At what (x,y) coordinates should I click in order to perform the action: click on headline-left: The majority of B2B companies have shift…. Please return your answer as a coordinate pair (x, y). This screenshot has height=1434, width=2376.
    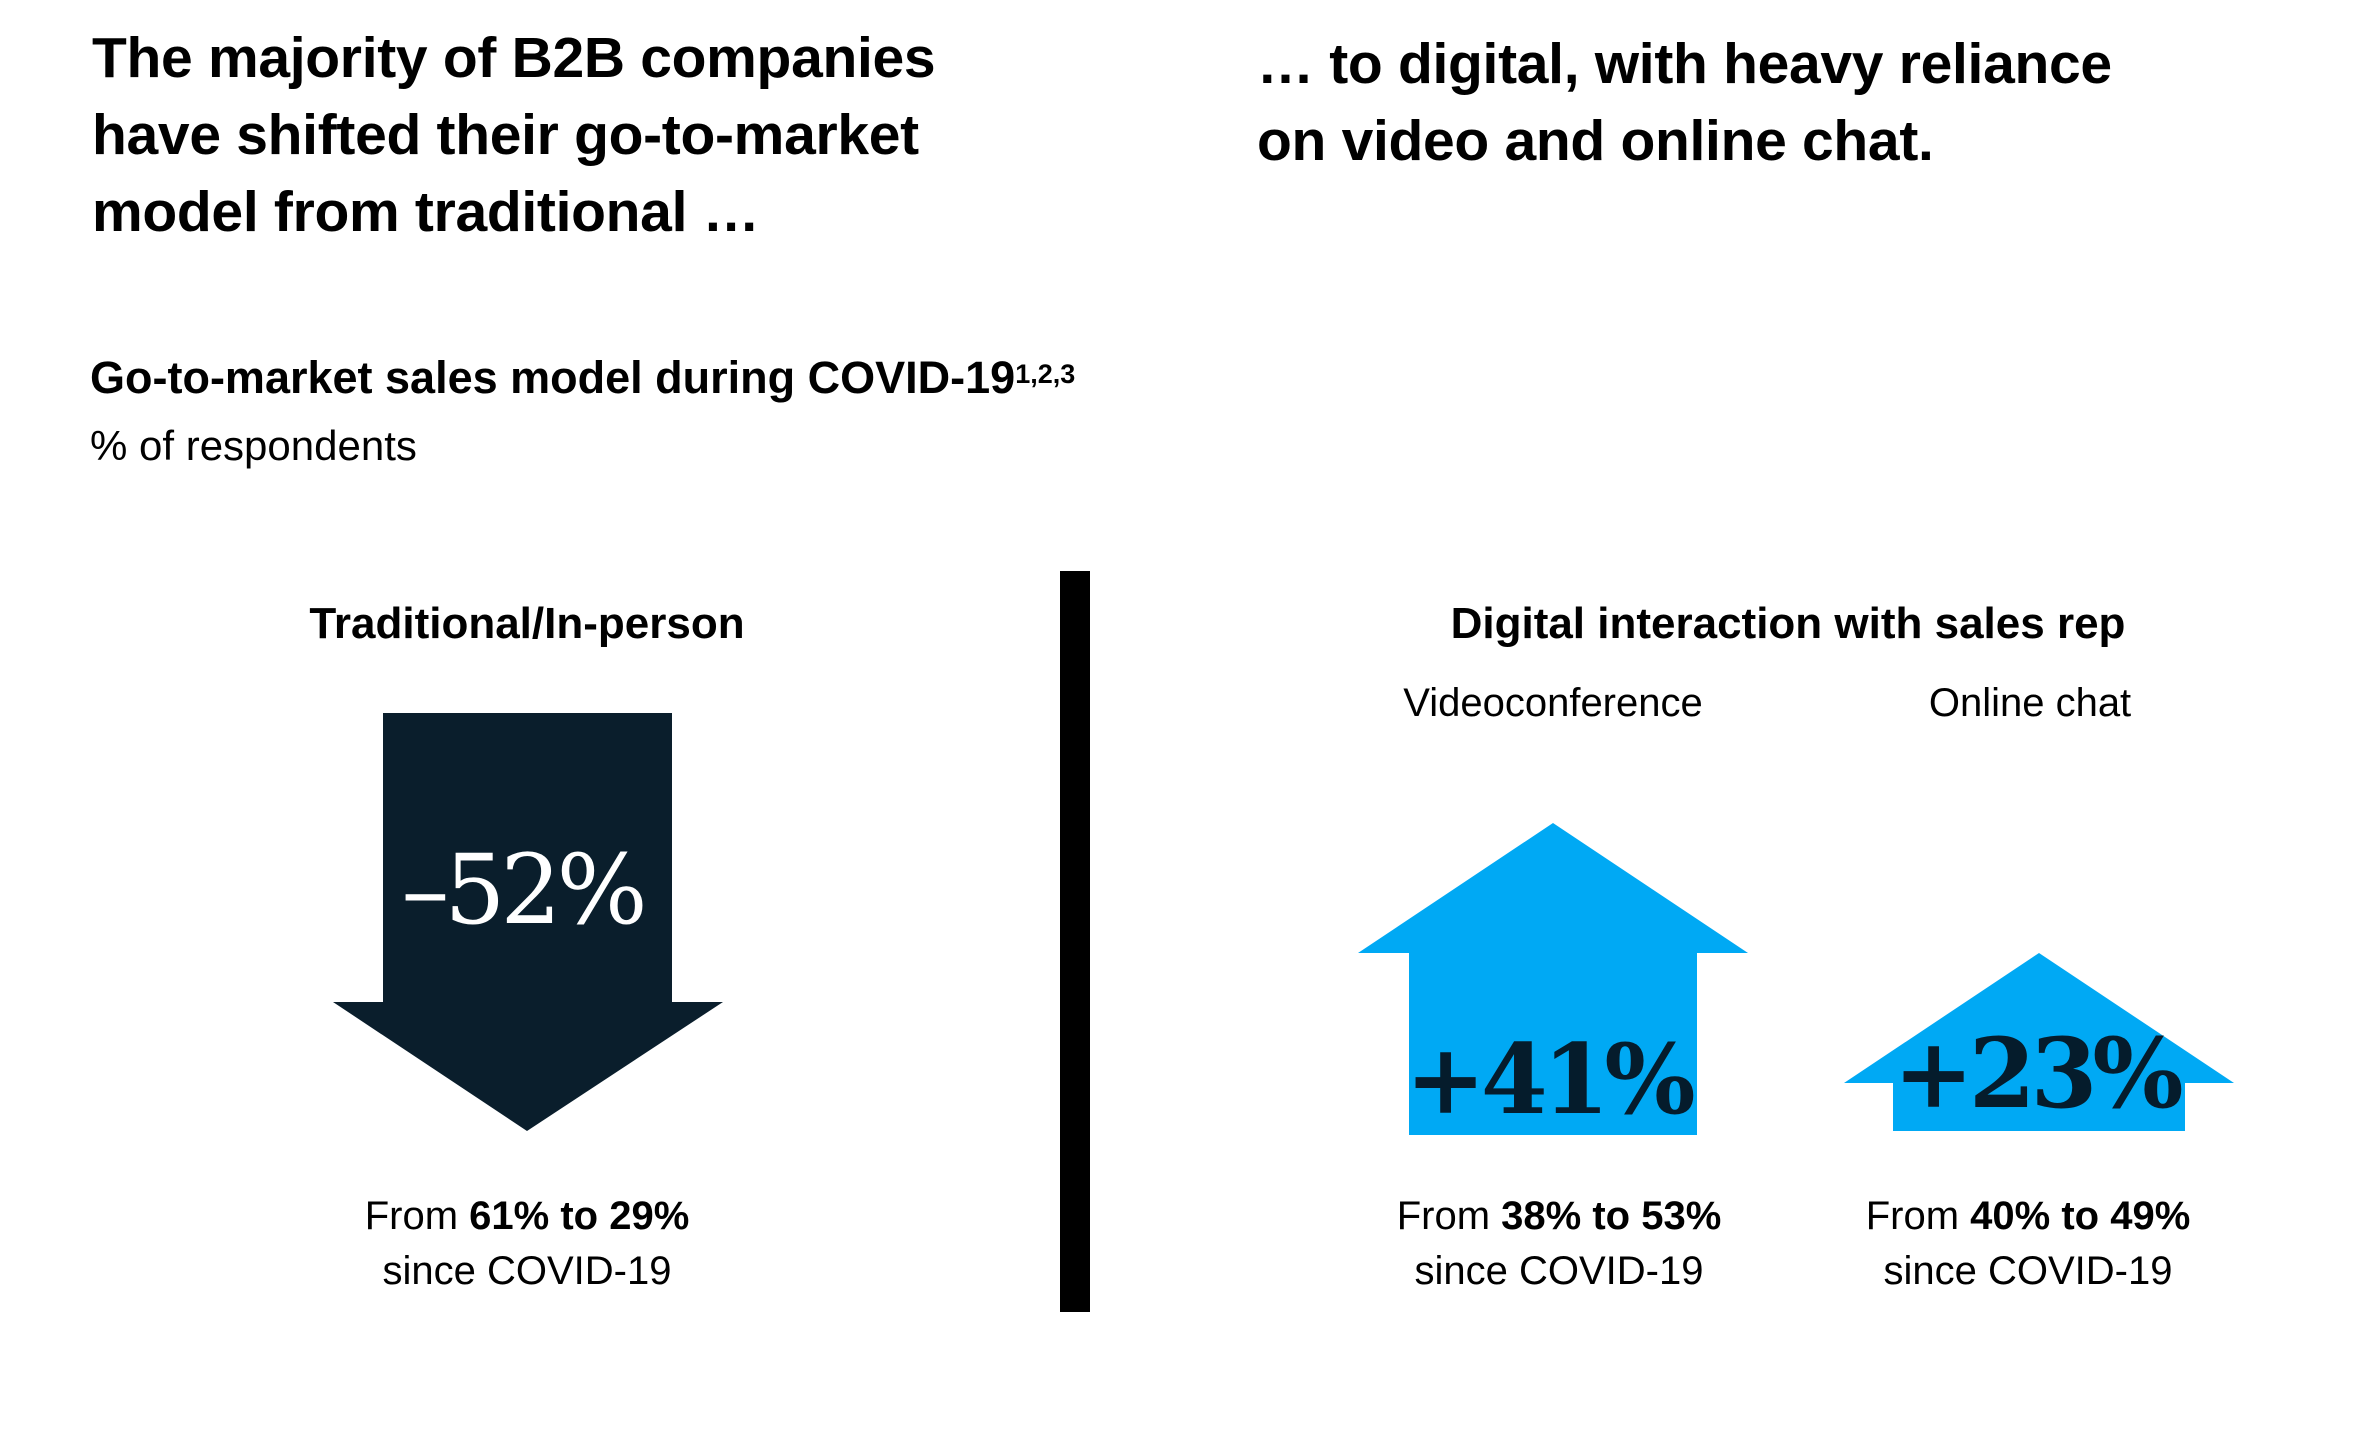
    Looking at the image, I should click on (642, 135).